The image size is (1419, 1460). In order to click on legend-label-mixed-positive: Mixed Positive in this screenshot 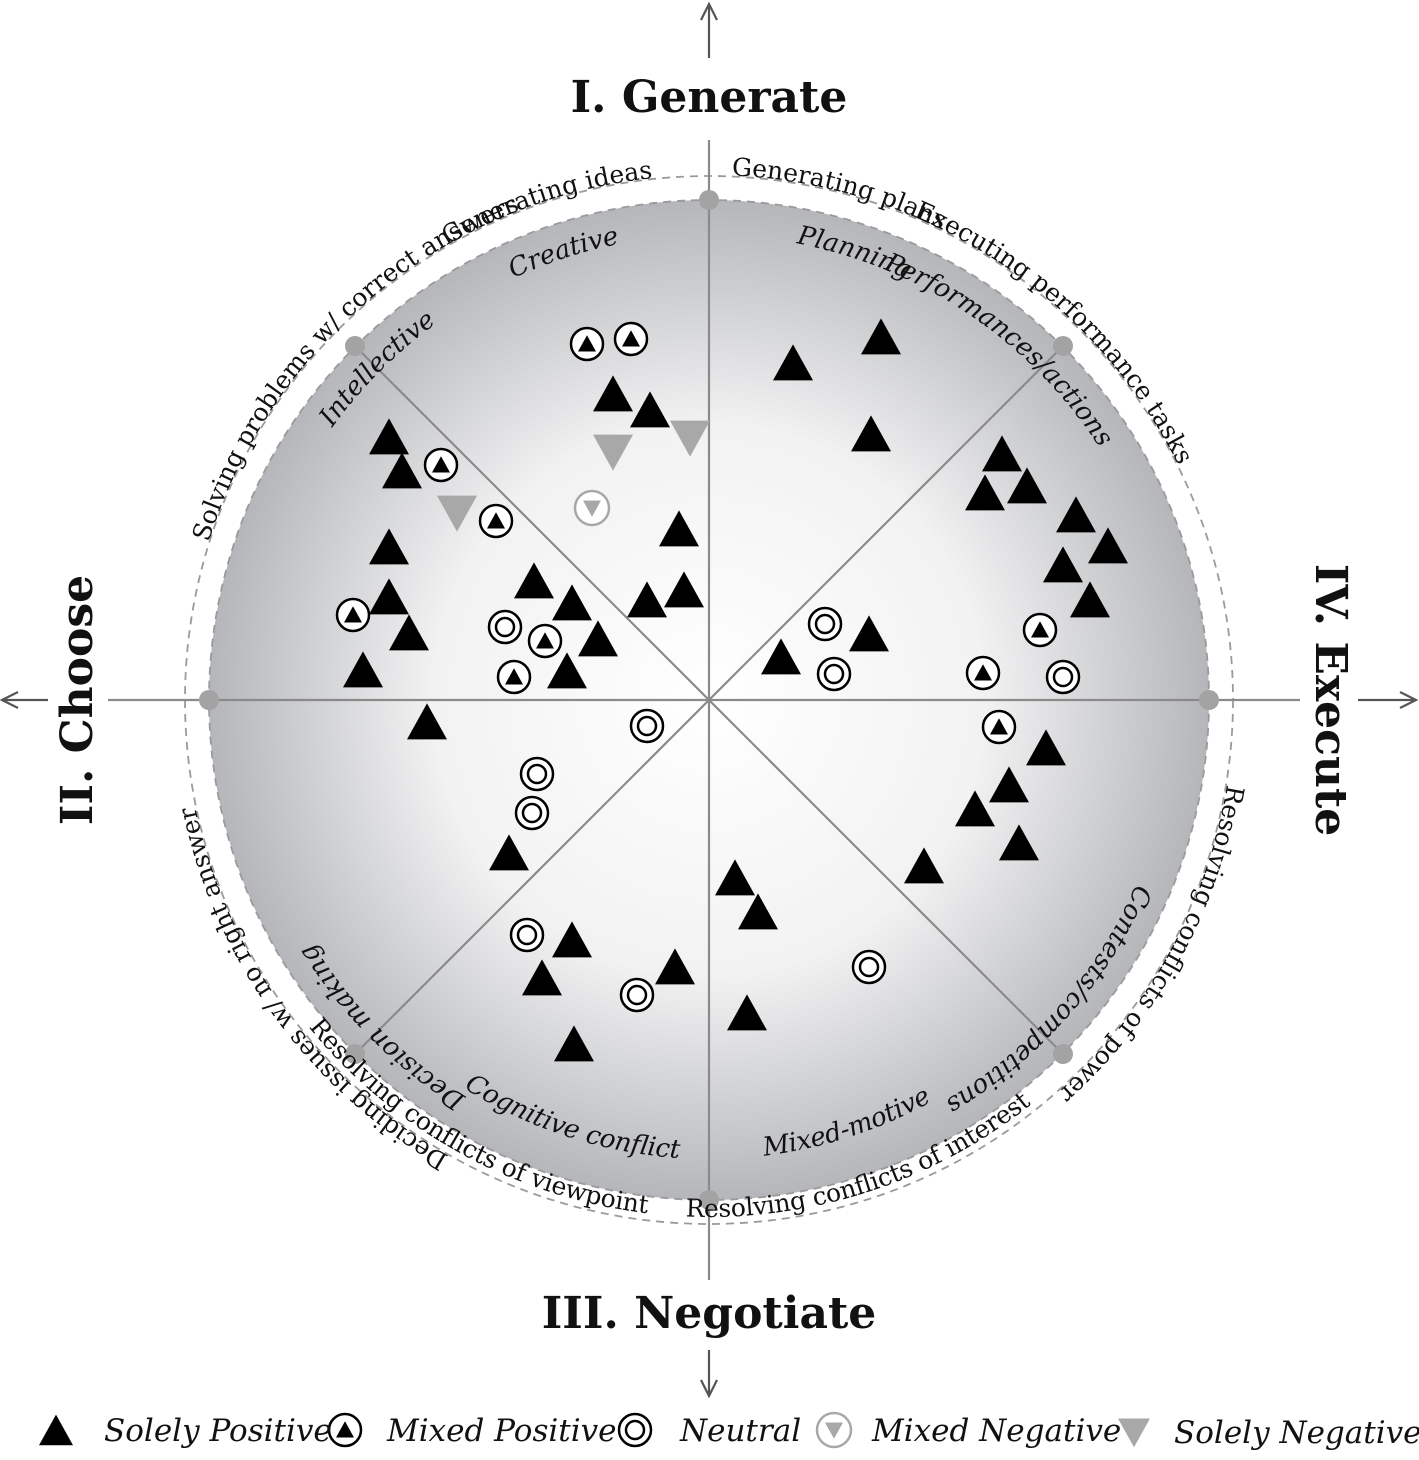, I will do `click(501, 1431)`.